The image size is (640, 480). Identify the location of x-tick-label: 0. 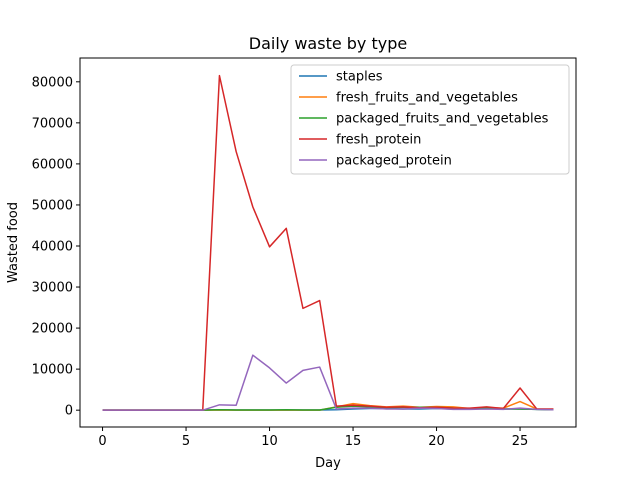
(102, 441).